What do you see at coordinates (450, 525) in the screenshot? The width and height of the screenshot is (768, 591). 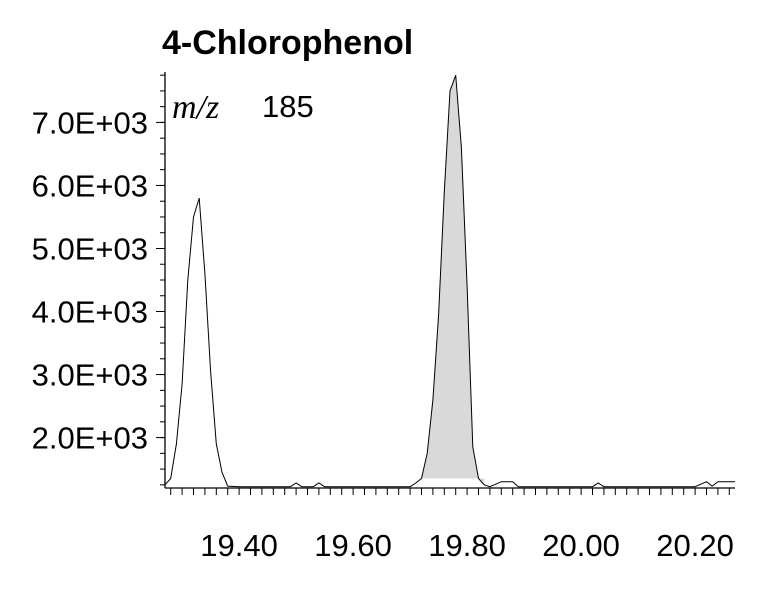 I see `x-axis: 19.40 19.60 19.80 20.00 20.20` at bounding box center [450, 525].